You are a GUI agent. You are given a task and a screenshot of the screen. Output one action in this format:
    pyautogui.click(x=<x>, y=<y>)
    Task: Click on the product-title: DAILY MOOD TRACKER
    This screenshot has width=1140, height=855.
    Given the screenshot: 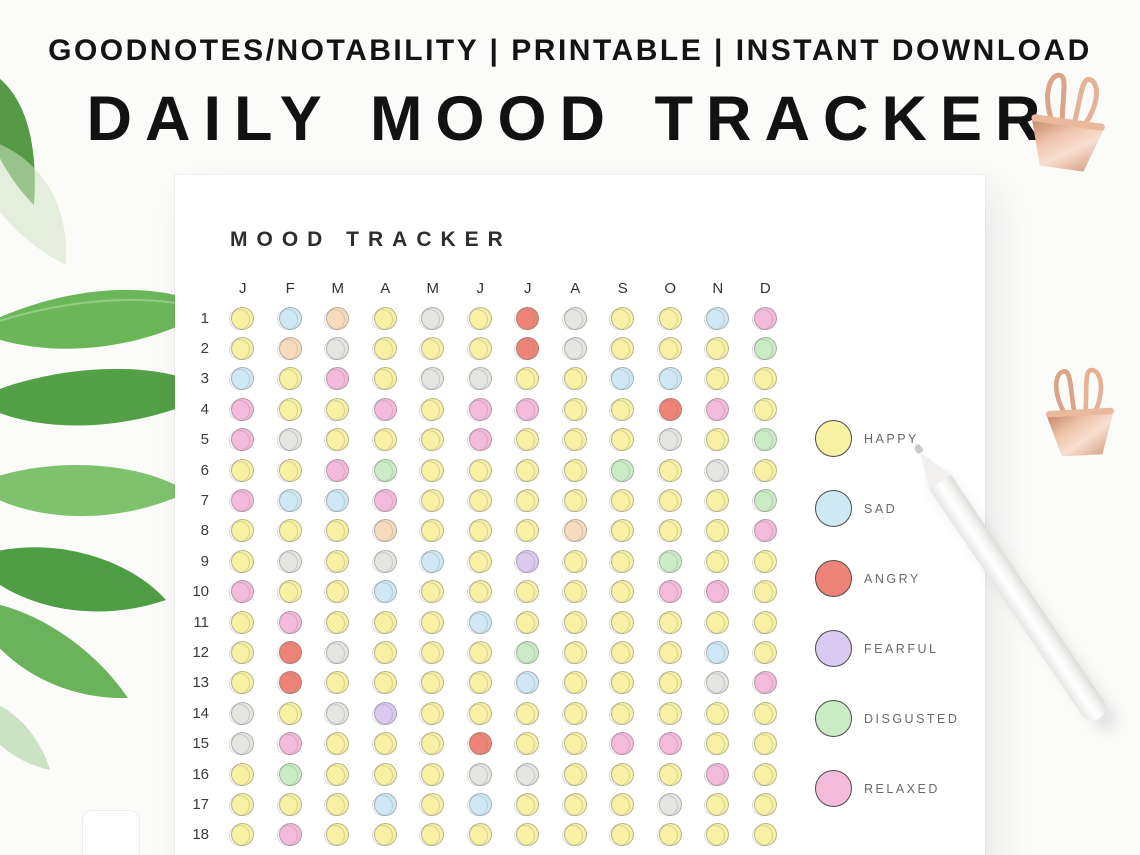 What is the action you would take?
    pyautogui.click(x=570, y=119)
    